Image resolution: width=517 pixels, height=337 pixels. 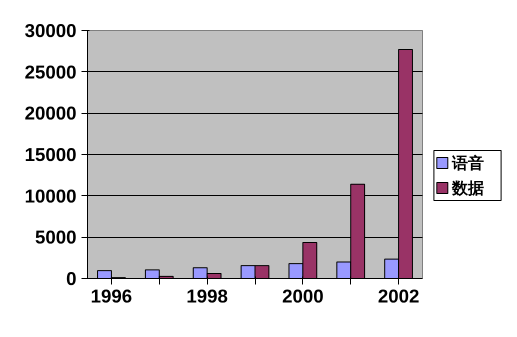 What do you see at coordinates (50, 154) in the screenshot?
I see `y-tick-label: 15000` at bounding box center [50, 154].